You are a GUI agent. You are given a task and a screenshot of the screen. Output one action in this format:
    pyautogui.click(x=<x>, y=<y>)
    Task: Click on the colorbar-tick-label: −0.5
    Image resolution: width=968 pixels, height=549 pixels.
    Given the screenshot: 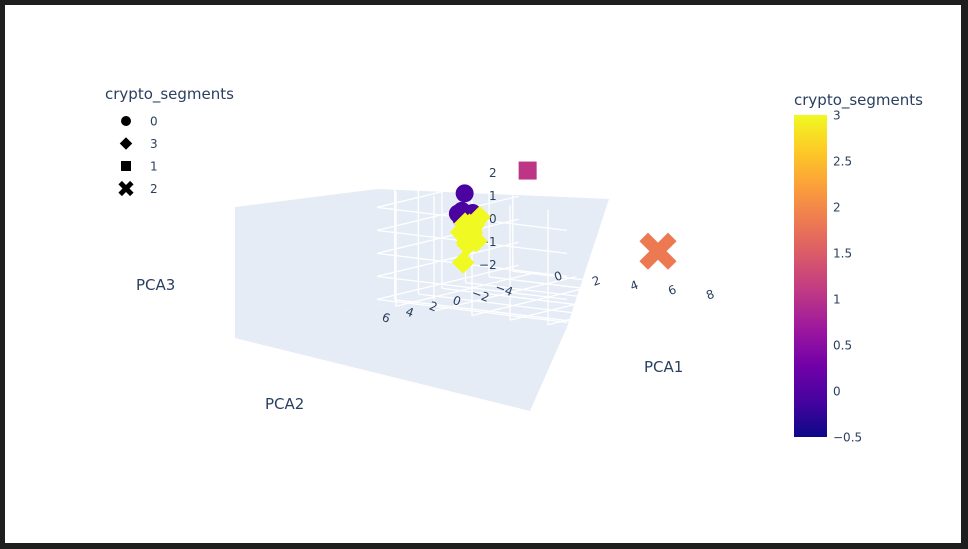 What is the action you would take?
    pyautogui.click(x=847, y=438)
    